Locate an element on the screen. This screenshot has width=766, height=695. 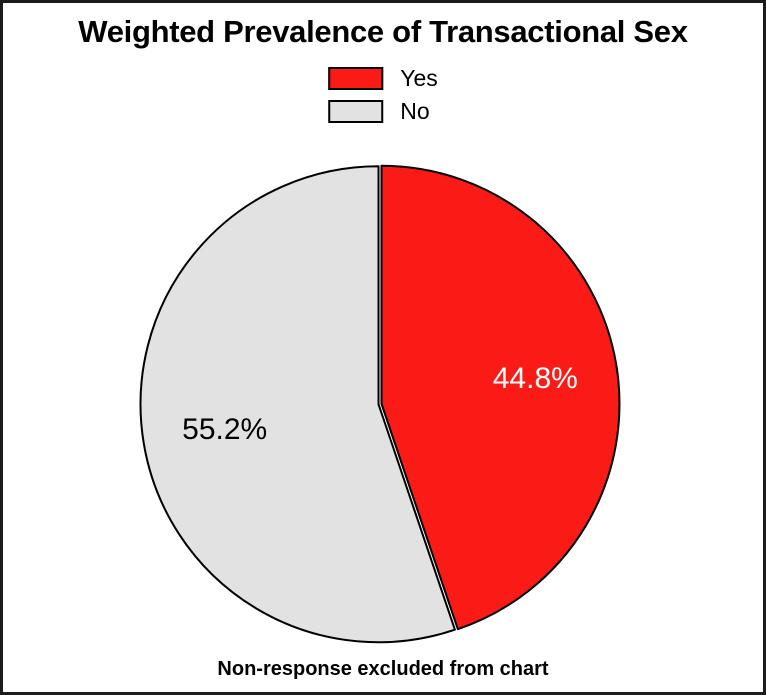
legend-swatch-yes is located at coordinates (356, 78).